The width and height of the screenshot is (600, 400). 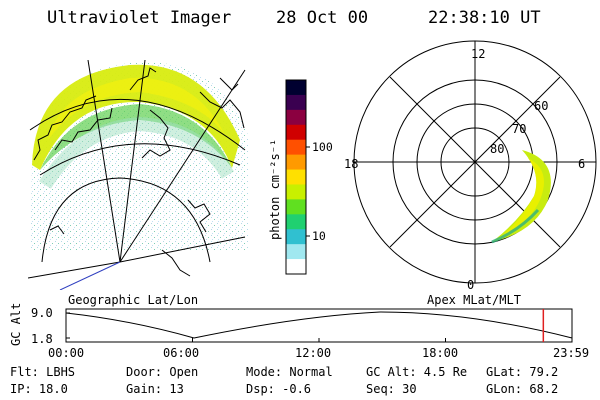 What do you see at coordinates (42, 313) in the screenshot?
I see `timeline-ytick-max: 9.0` at bounding box center [42, 313].